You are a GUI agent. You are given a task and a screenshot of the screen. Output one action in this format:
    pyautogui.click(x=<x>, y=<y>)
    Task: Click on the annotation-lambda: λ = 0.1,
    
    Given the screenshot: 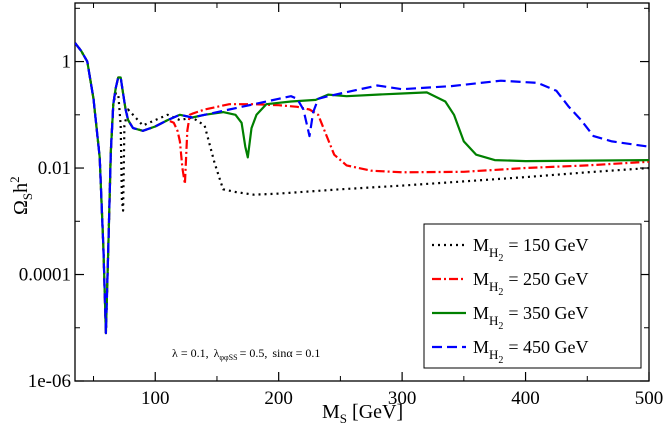 What is the action you would take?
    pyautogui.click(x=190, y=353)
    